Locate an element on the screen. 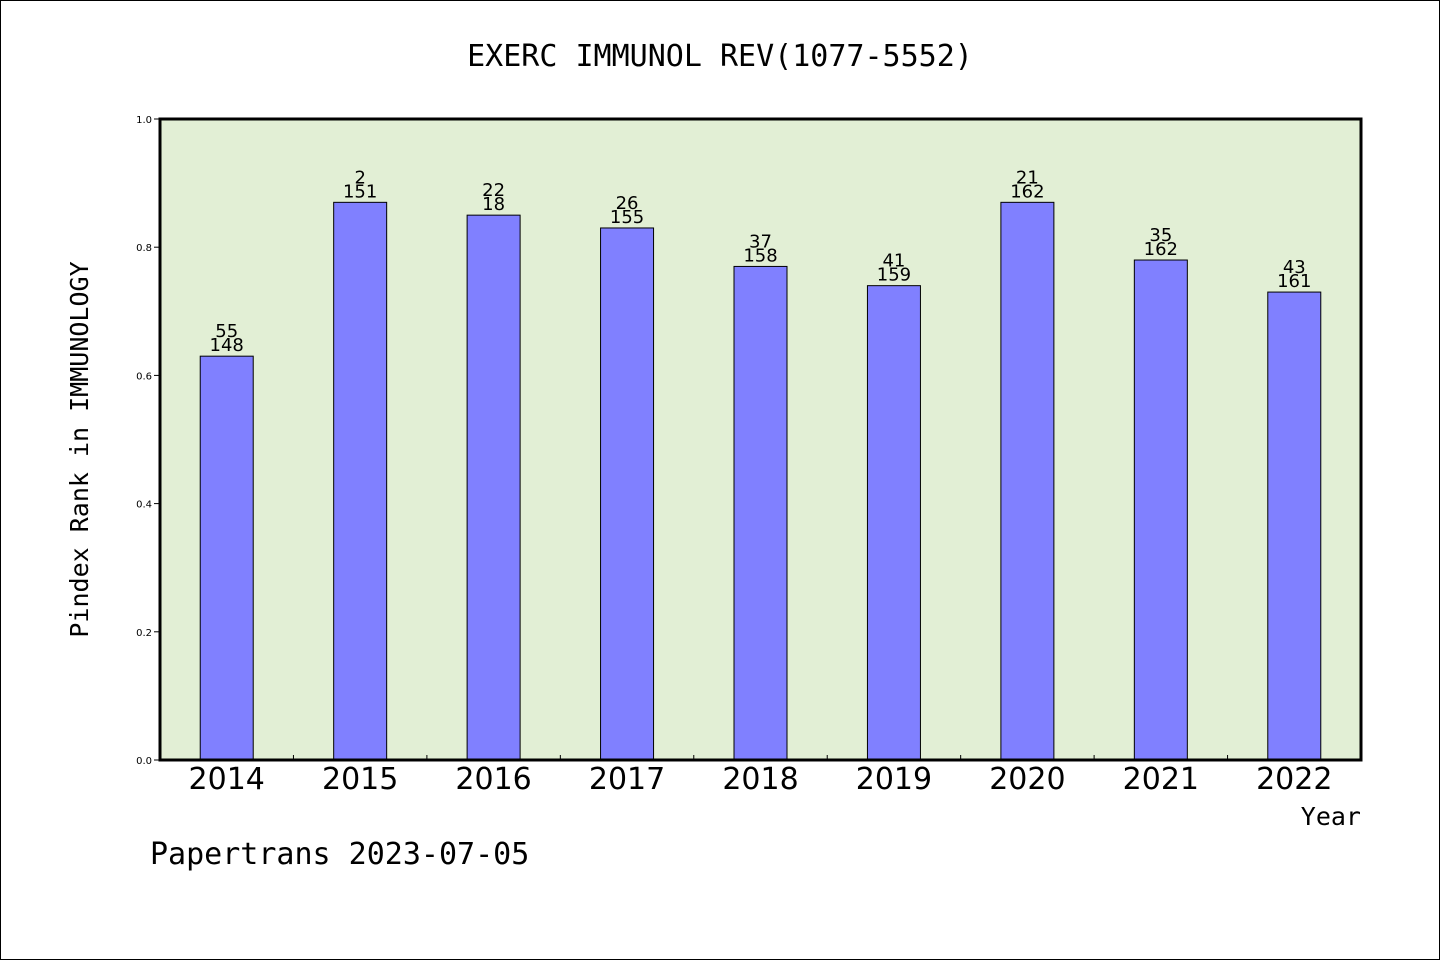  total-label-2016: 18 is located at coordinates (493, 204).